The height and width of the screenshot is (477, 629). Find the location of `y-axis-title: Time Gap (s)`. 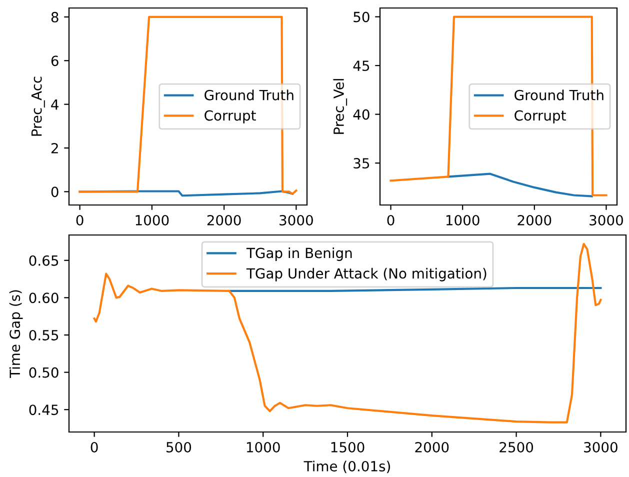

y-axis-title: Time Gap (s) is located at coordinates (16, 334).